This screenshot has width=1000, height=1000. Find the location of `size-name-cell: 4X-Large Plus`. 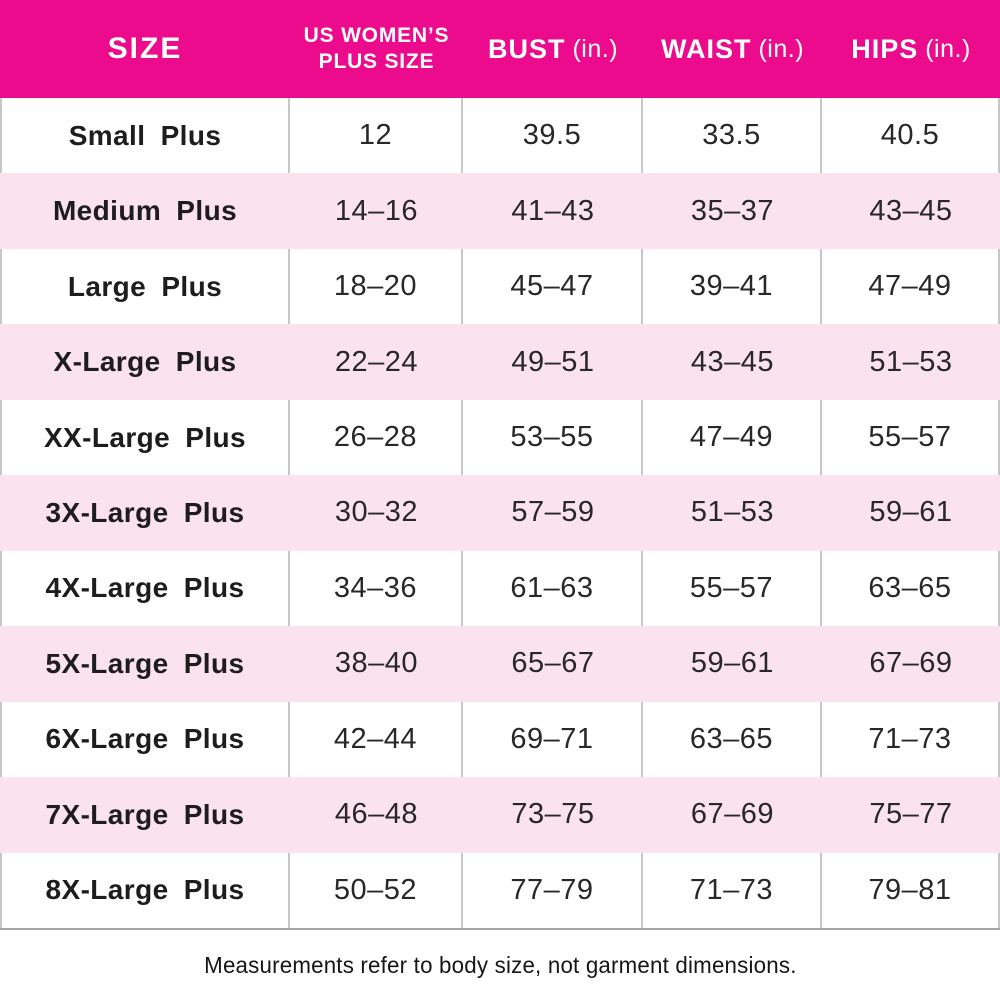

size-name-cell: 4X-Large Plus is located at coordinates (145, 588).